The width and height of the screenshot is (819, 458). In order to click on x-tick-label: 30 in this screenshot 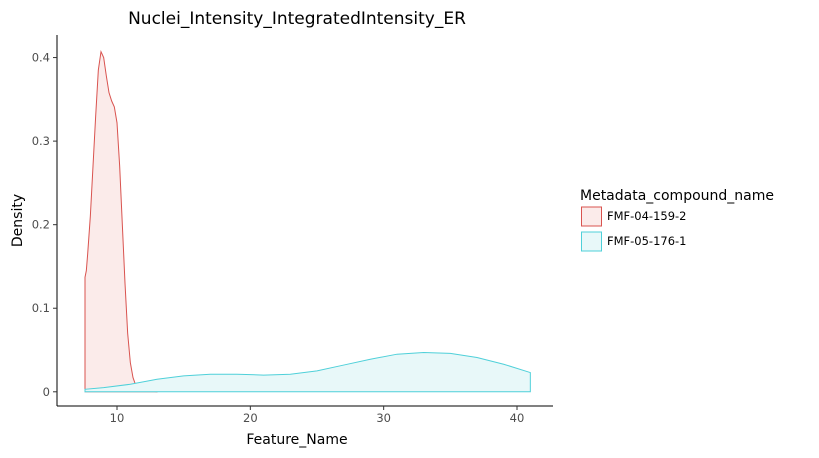, I will do `click(383, 418)`.